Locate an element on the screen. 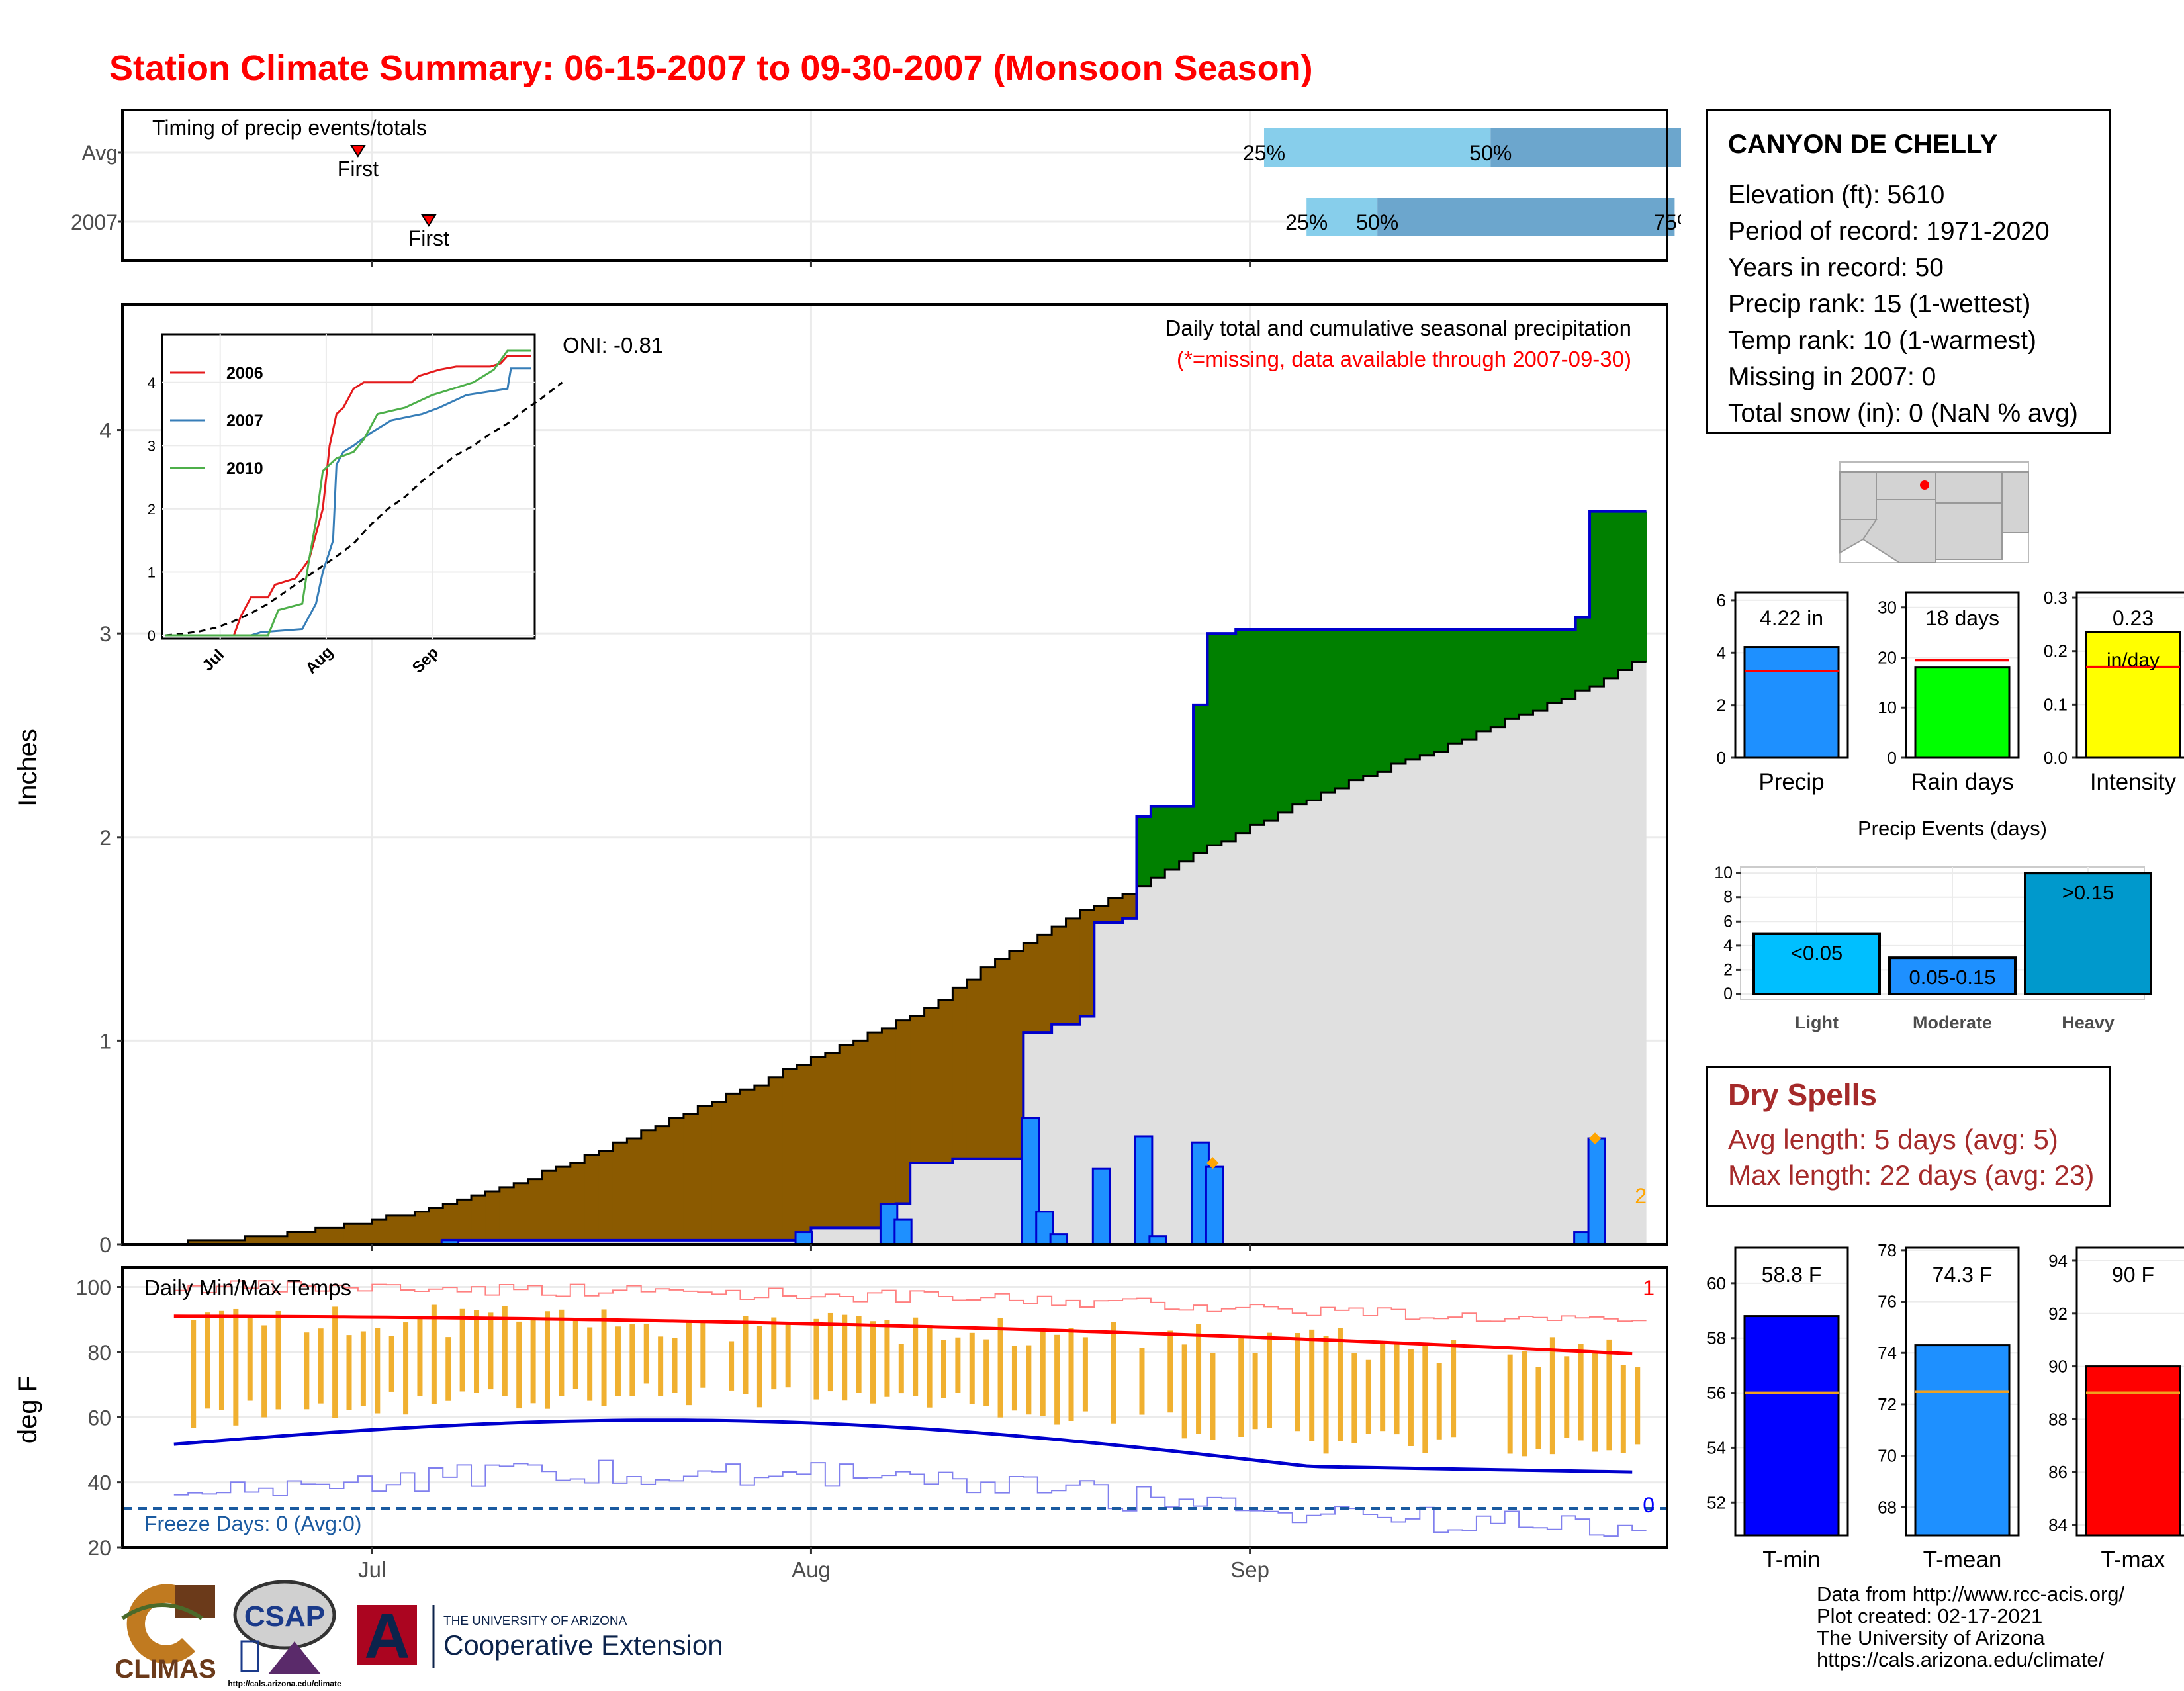 This screenshot has width=2184, height=1691. temp-ytick-label: 80 is located at coordinates (99, 1353).